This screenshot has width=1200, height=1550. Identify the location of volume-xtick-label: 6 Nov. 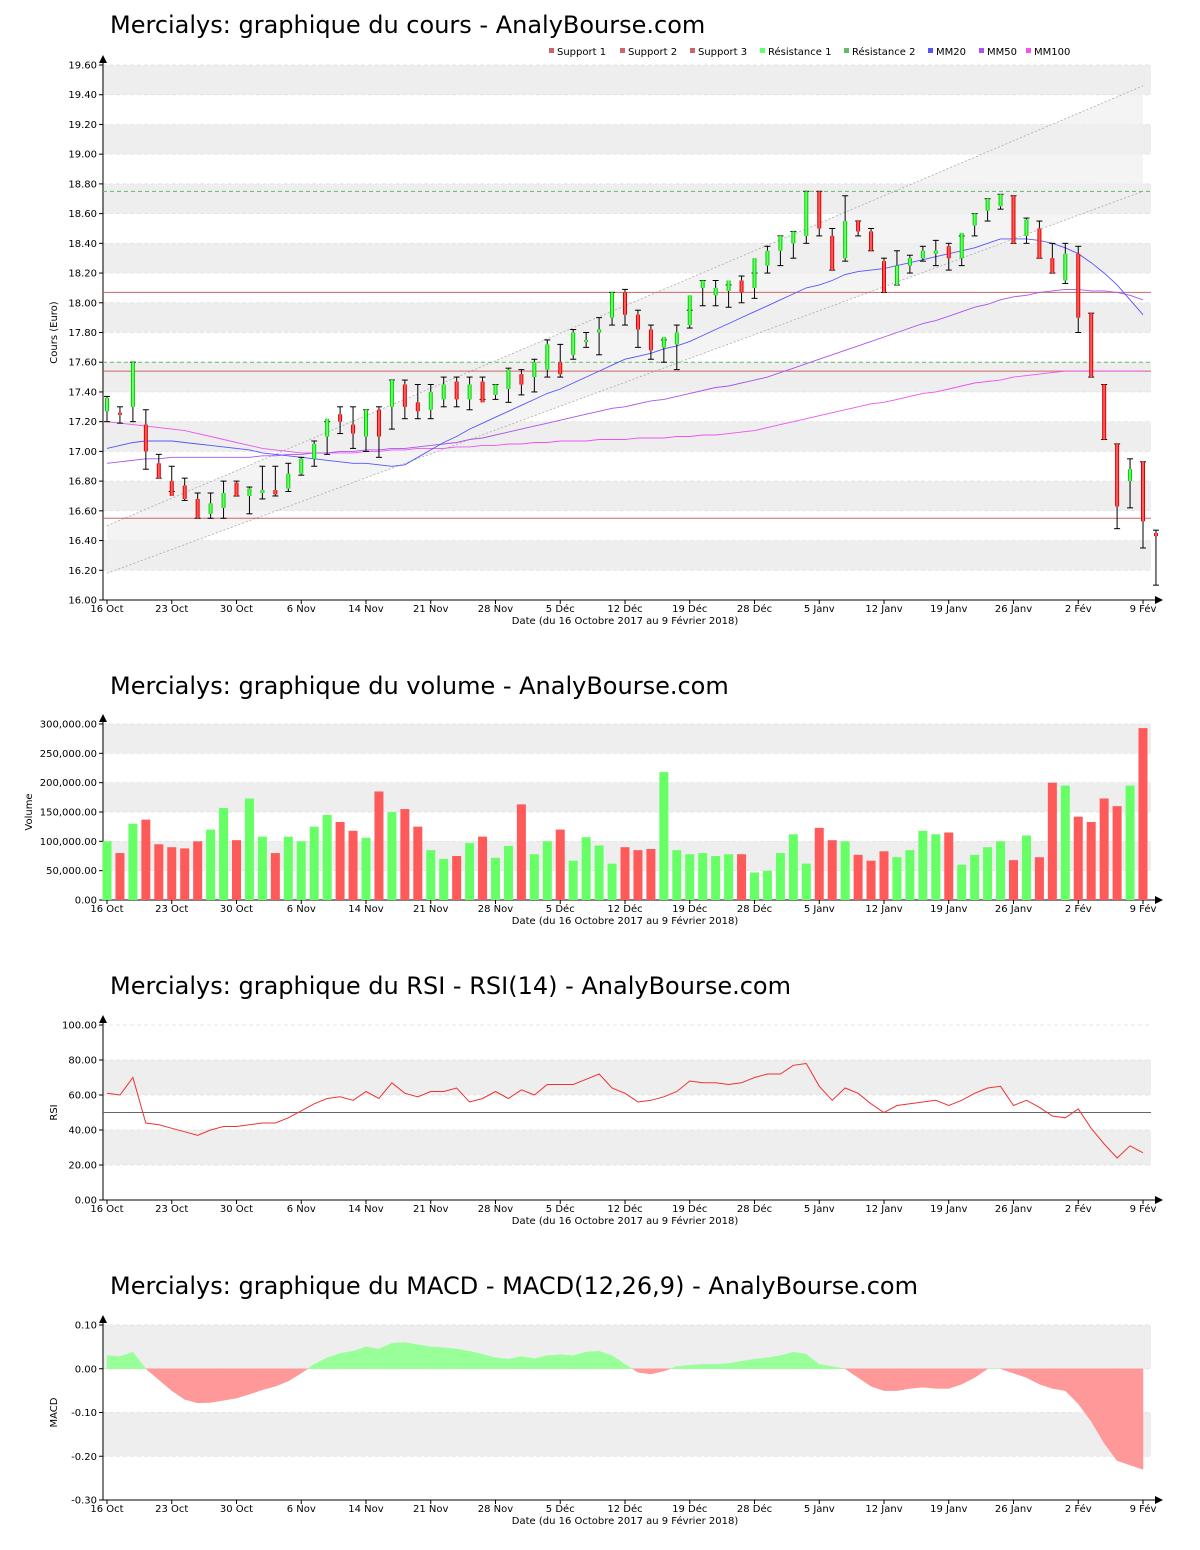
(301, 909).